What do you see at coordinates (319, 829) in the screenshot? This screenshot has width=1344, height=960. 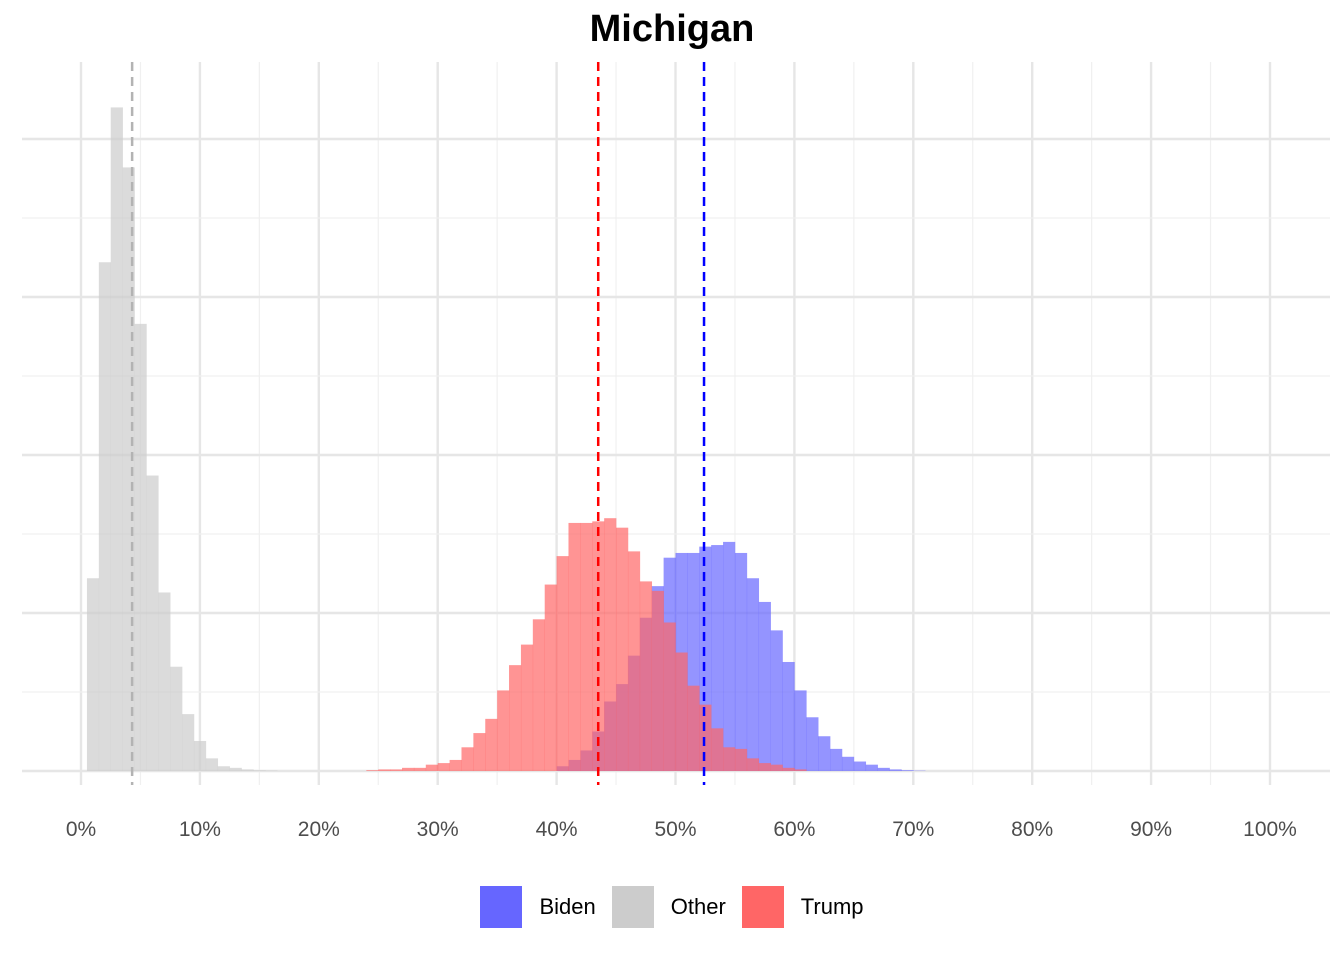 I see `x-tick-label: 20%` at bounding box center [319, 829].